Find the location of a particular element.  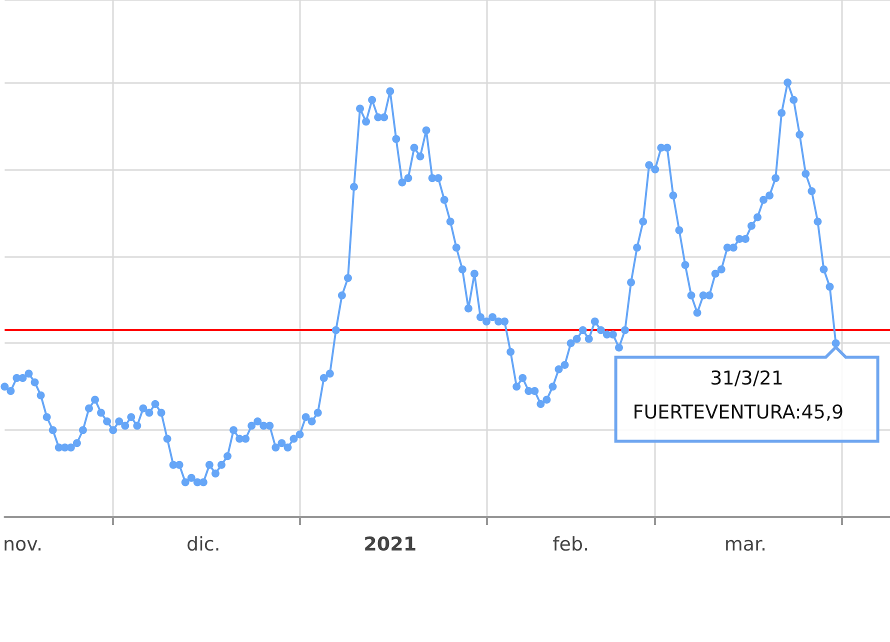

annotation: 31/3/21 is located at coordinates (747, 379).